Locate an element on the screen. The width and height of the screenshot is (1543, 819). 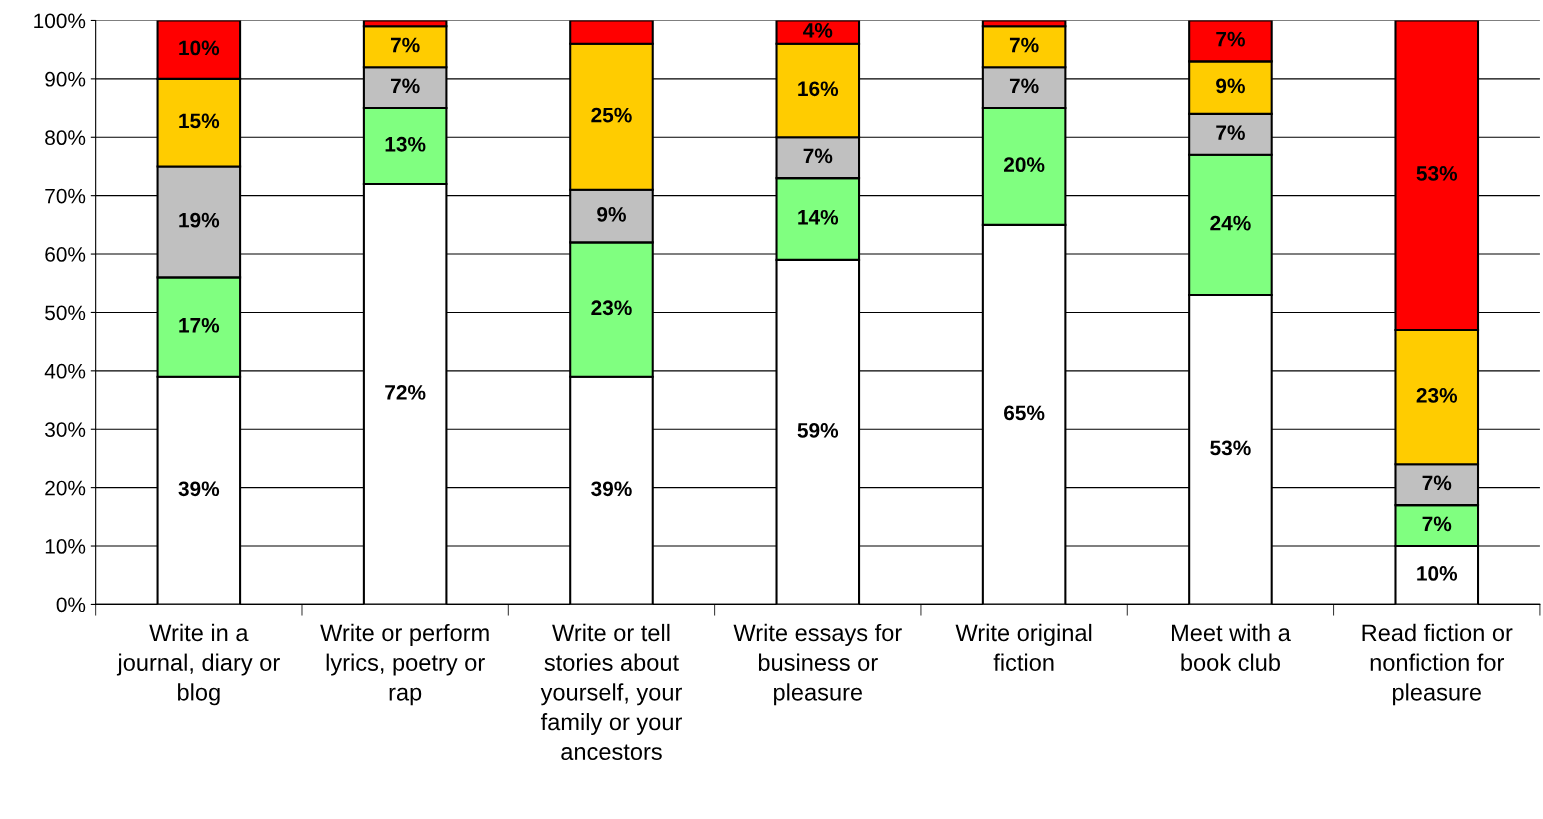
data-label: 13% is located at coordinates (405, 144).